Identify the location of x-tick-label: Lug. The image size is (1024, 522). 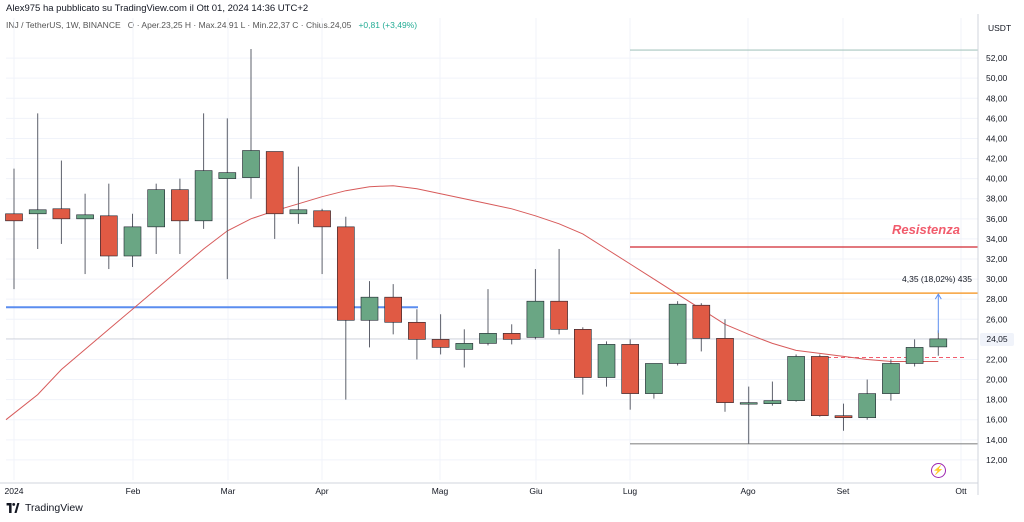
(630, 491).